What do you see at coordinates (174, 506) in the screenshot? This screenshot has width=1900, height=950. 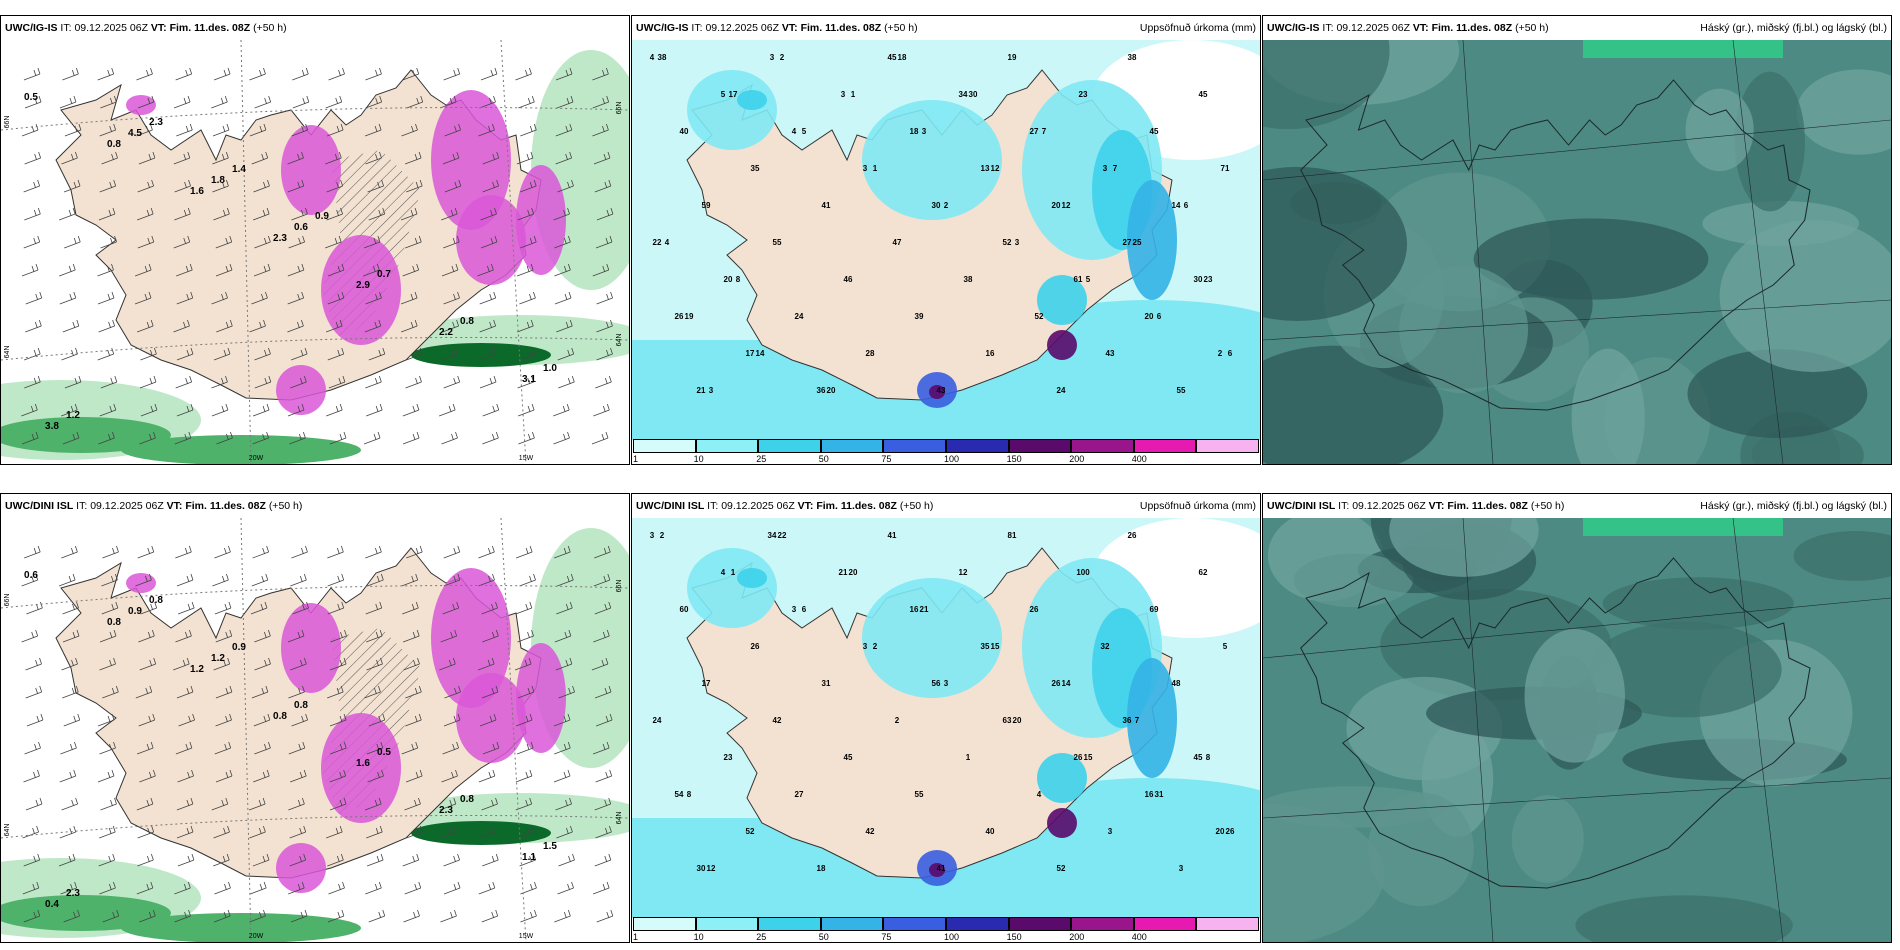 I see `vt-label: VT:` at bounding box center [174, 506].